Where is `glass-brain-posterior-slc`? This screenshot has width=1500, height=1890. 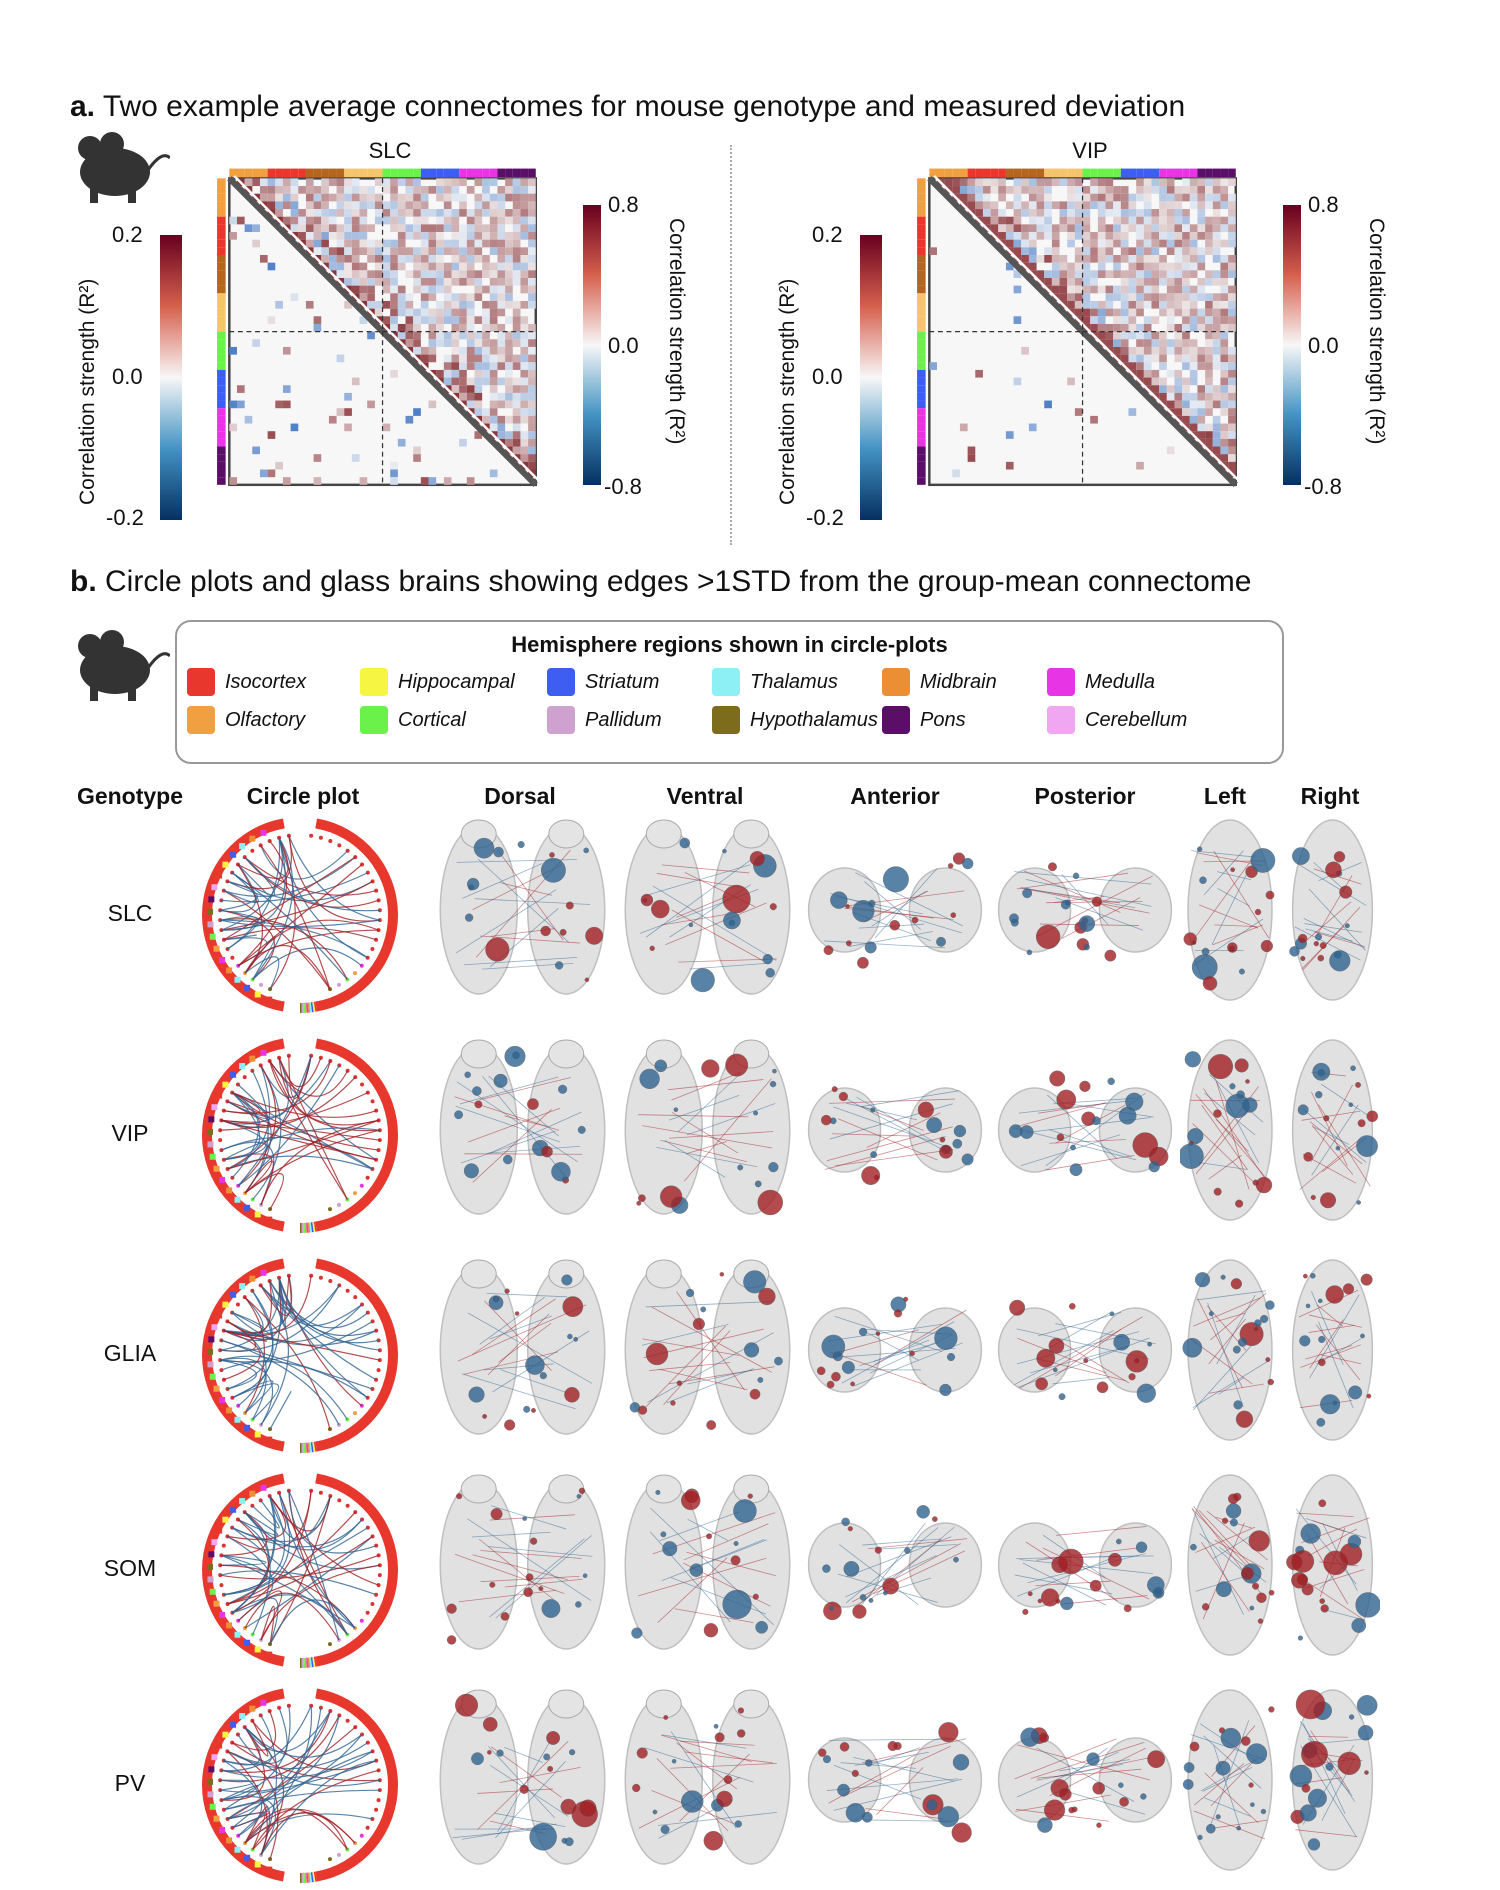 glass-brain-posterior-slc is located at coordinates (1085, 912).